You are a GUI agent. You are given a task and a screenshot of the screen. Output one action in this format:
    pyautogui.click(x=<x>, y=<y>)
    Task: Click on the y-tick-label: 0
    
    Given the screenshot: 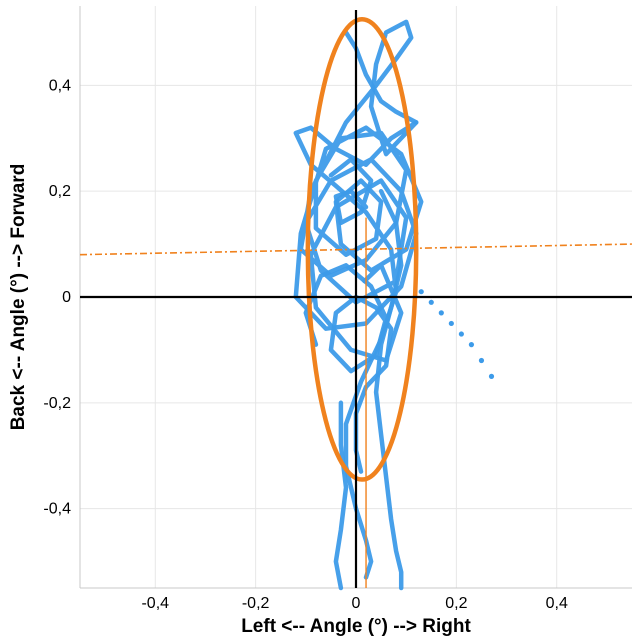 What is the action you would take?
    pyautogui.click(x=66, y=297)
    